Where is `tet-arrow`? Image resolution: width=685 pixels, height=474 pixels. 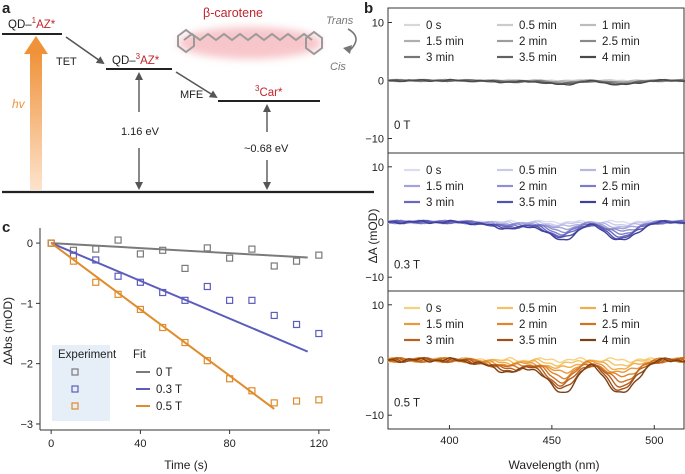
tet-arrow is located at coordinates (85, 50).